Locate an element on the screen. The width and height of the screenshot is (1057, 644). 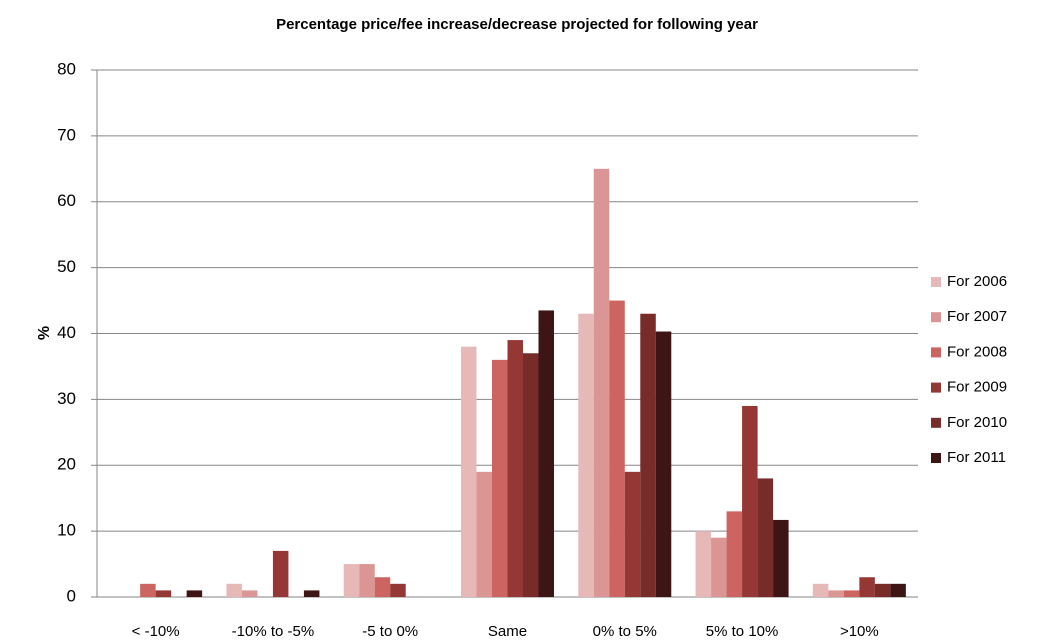
x-tick-label: -10% to -5% is located at coordinates (273, 631).